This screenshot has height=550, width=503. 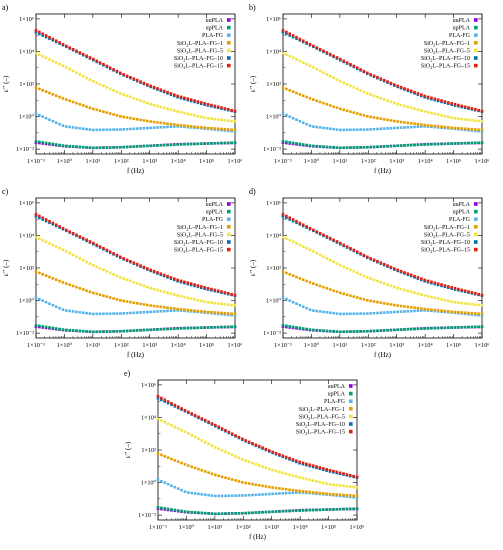 I want to click on x-tick-label: 1×10⁰, so click(x=312, y=161).